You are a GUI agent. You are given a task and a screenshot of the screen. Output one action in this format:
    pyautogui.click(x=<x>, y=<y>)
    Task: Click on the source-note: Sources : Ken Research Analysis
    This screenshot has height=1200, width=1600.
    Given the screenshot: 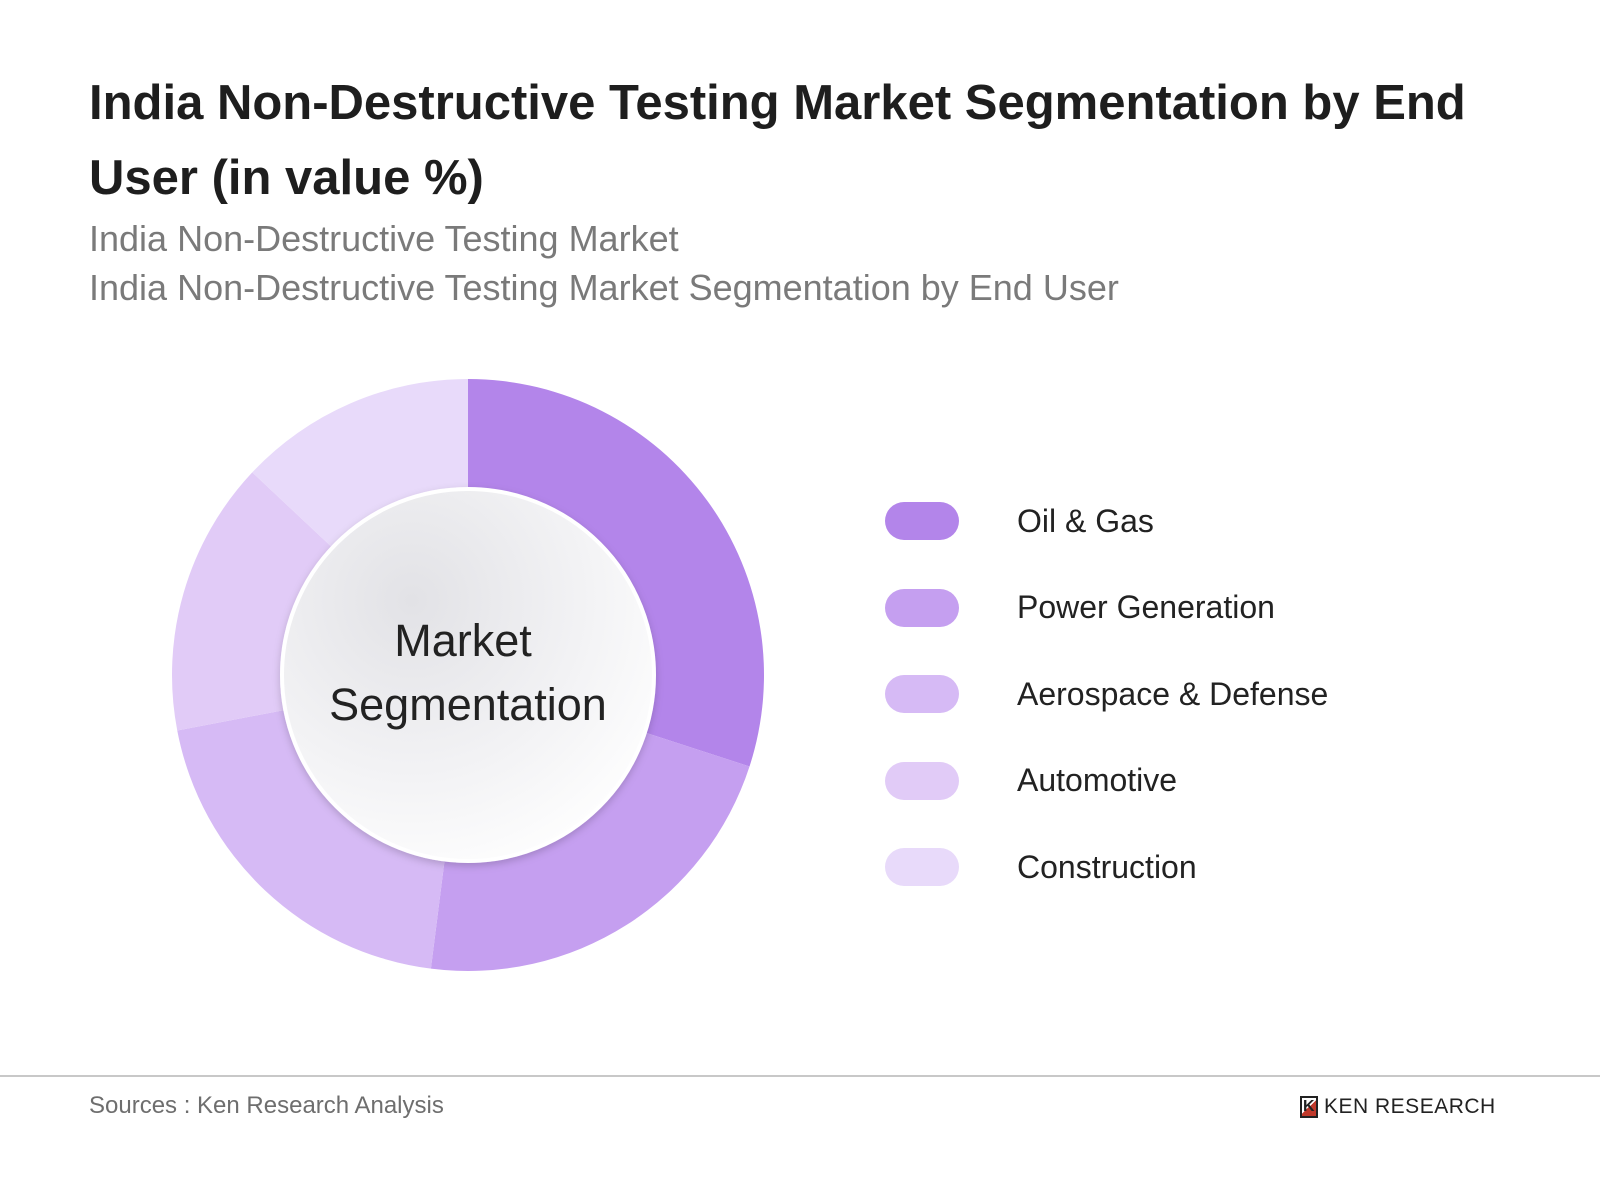 What is the action you would take?
    pyautogui.click(x=266, y=1105)
    